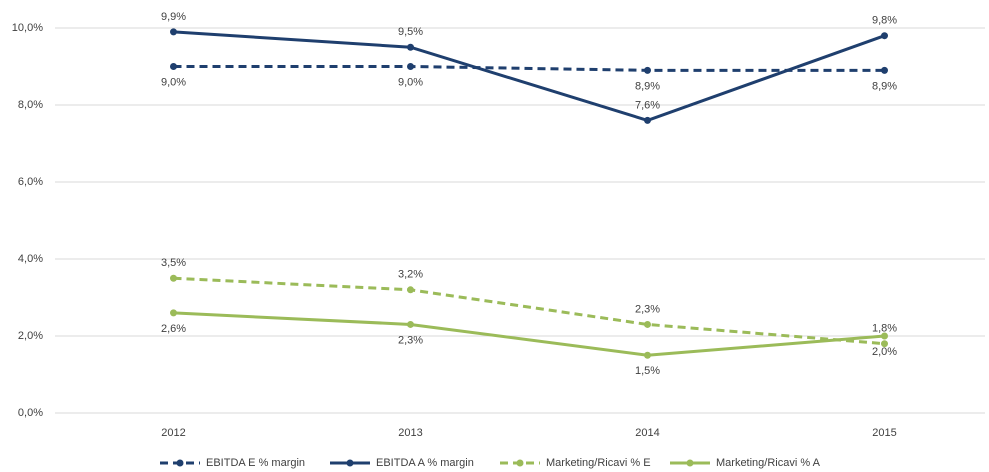 The width and height of the screenshot is (989, 472). Describe the element at coordinates (410, 433) in the screenshot. I see `x-tick-label: 2013` at that location.